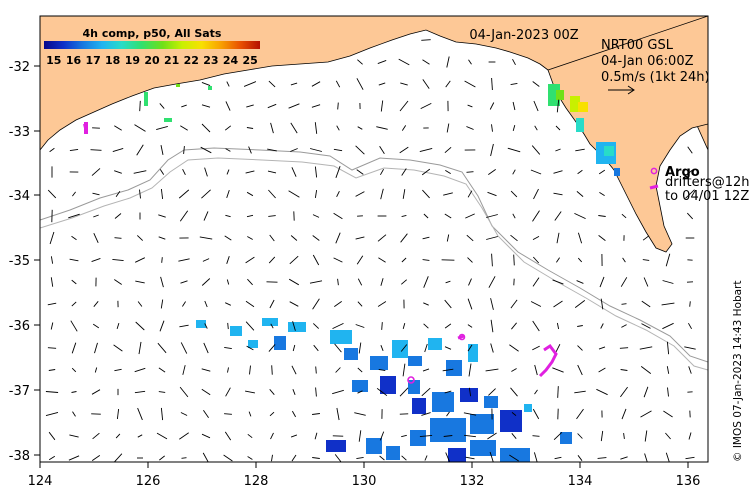  Describe the element at coordinates (523, 35) in the screenshot. I see `map-date: 04-Jan-2023 00Z` at that location.